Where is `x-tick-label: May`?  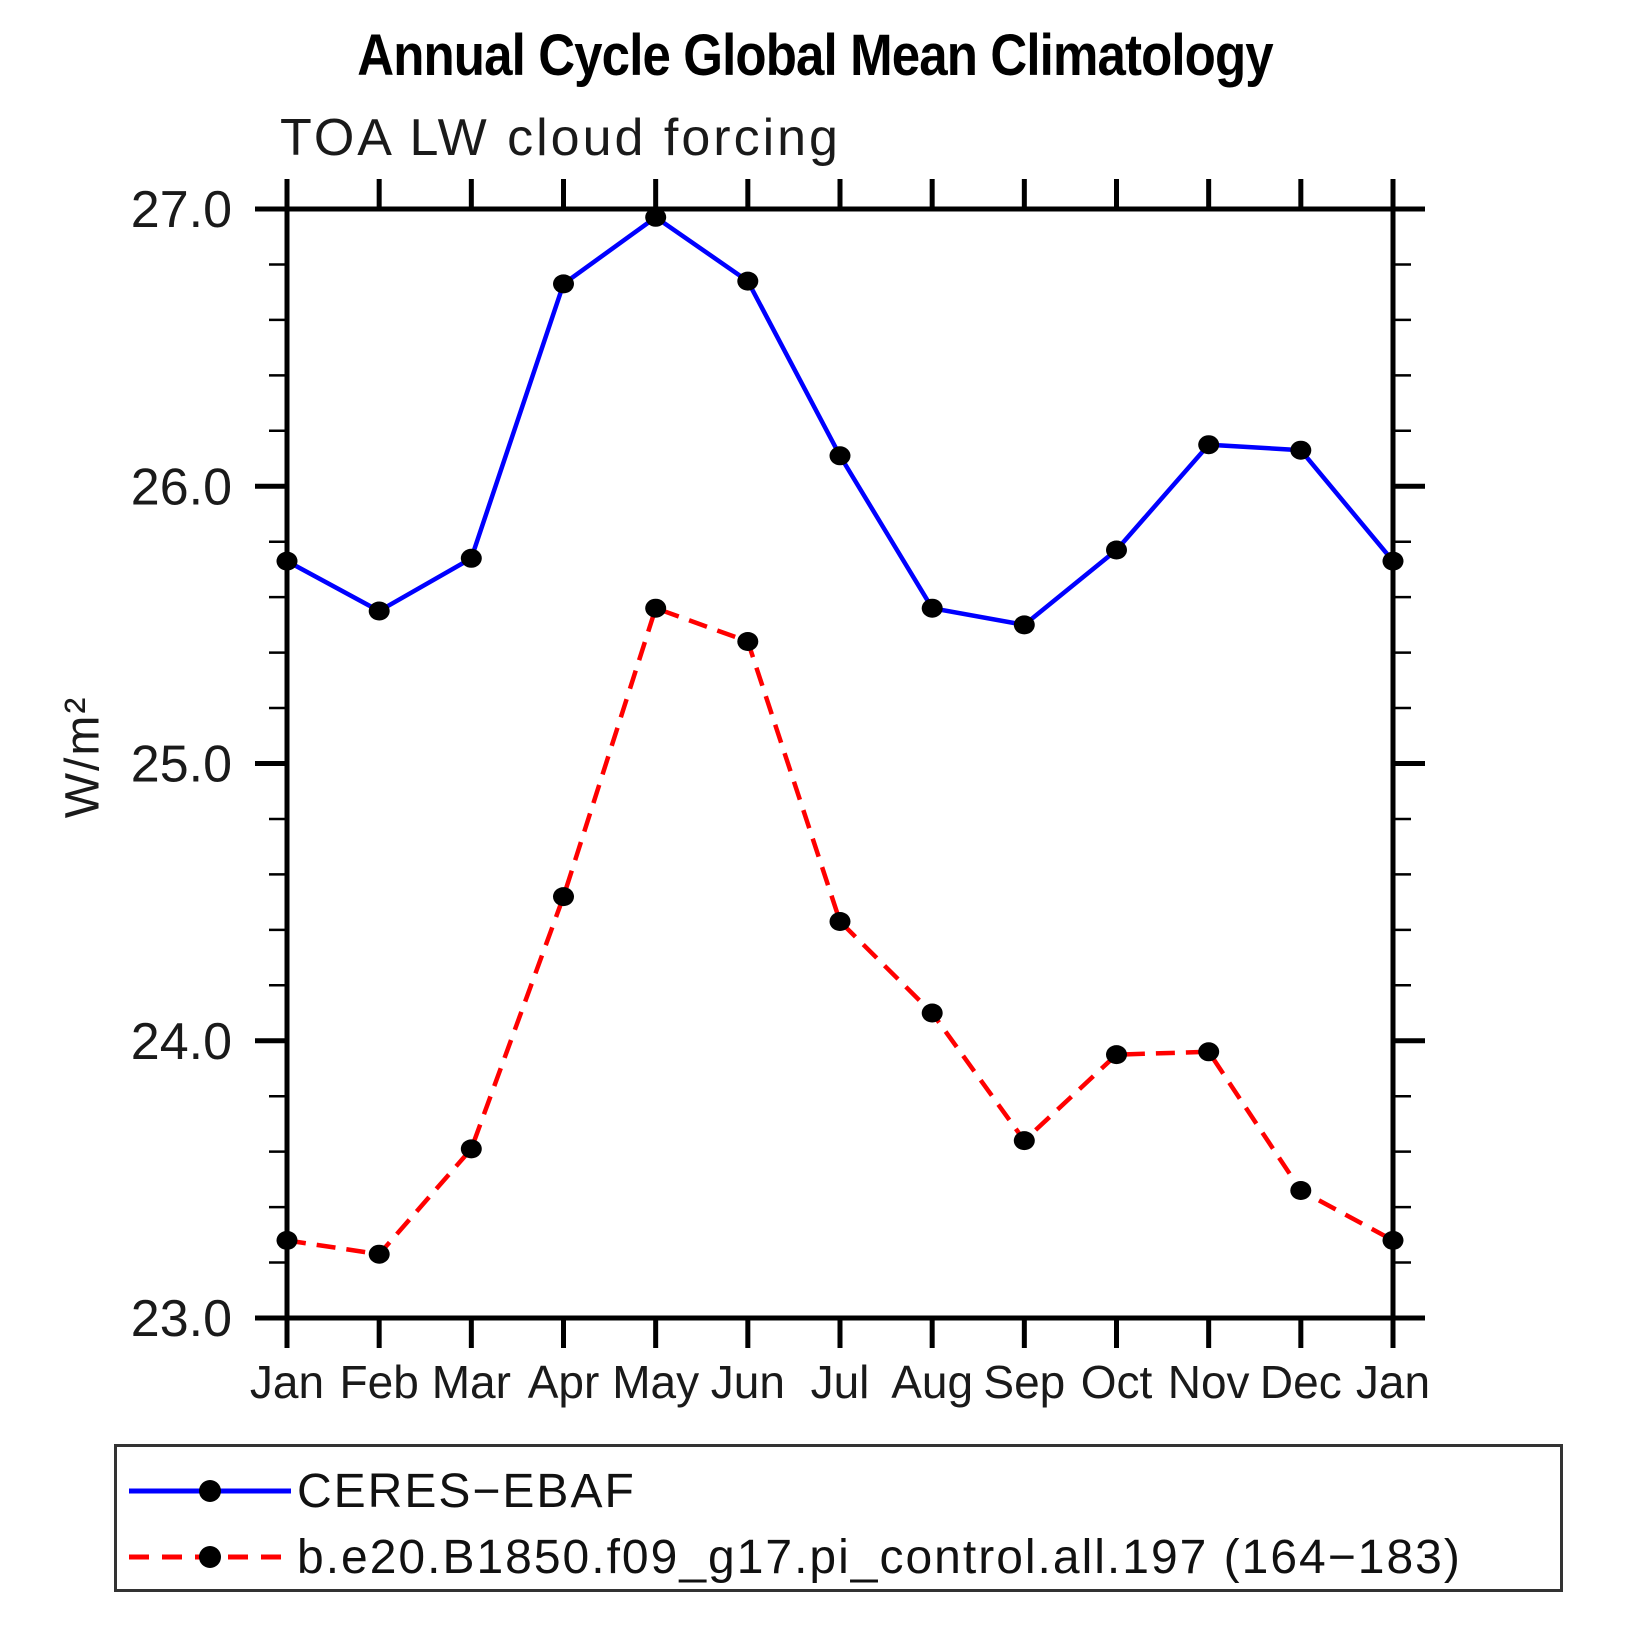
x-tick-label: May is located at coordinates (655, 1382).